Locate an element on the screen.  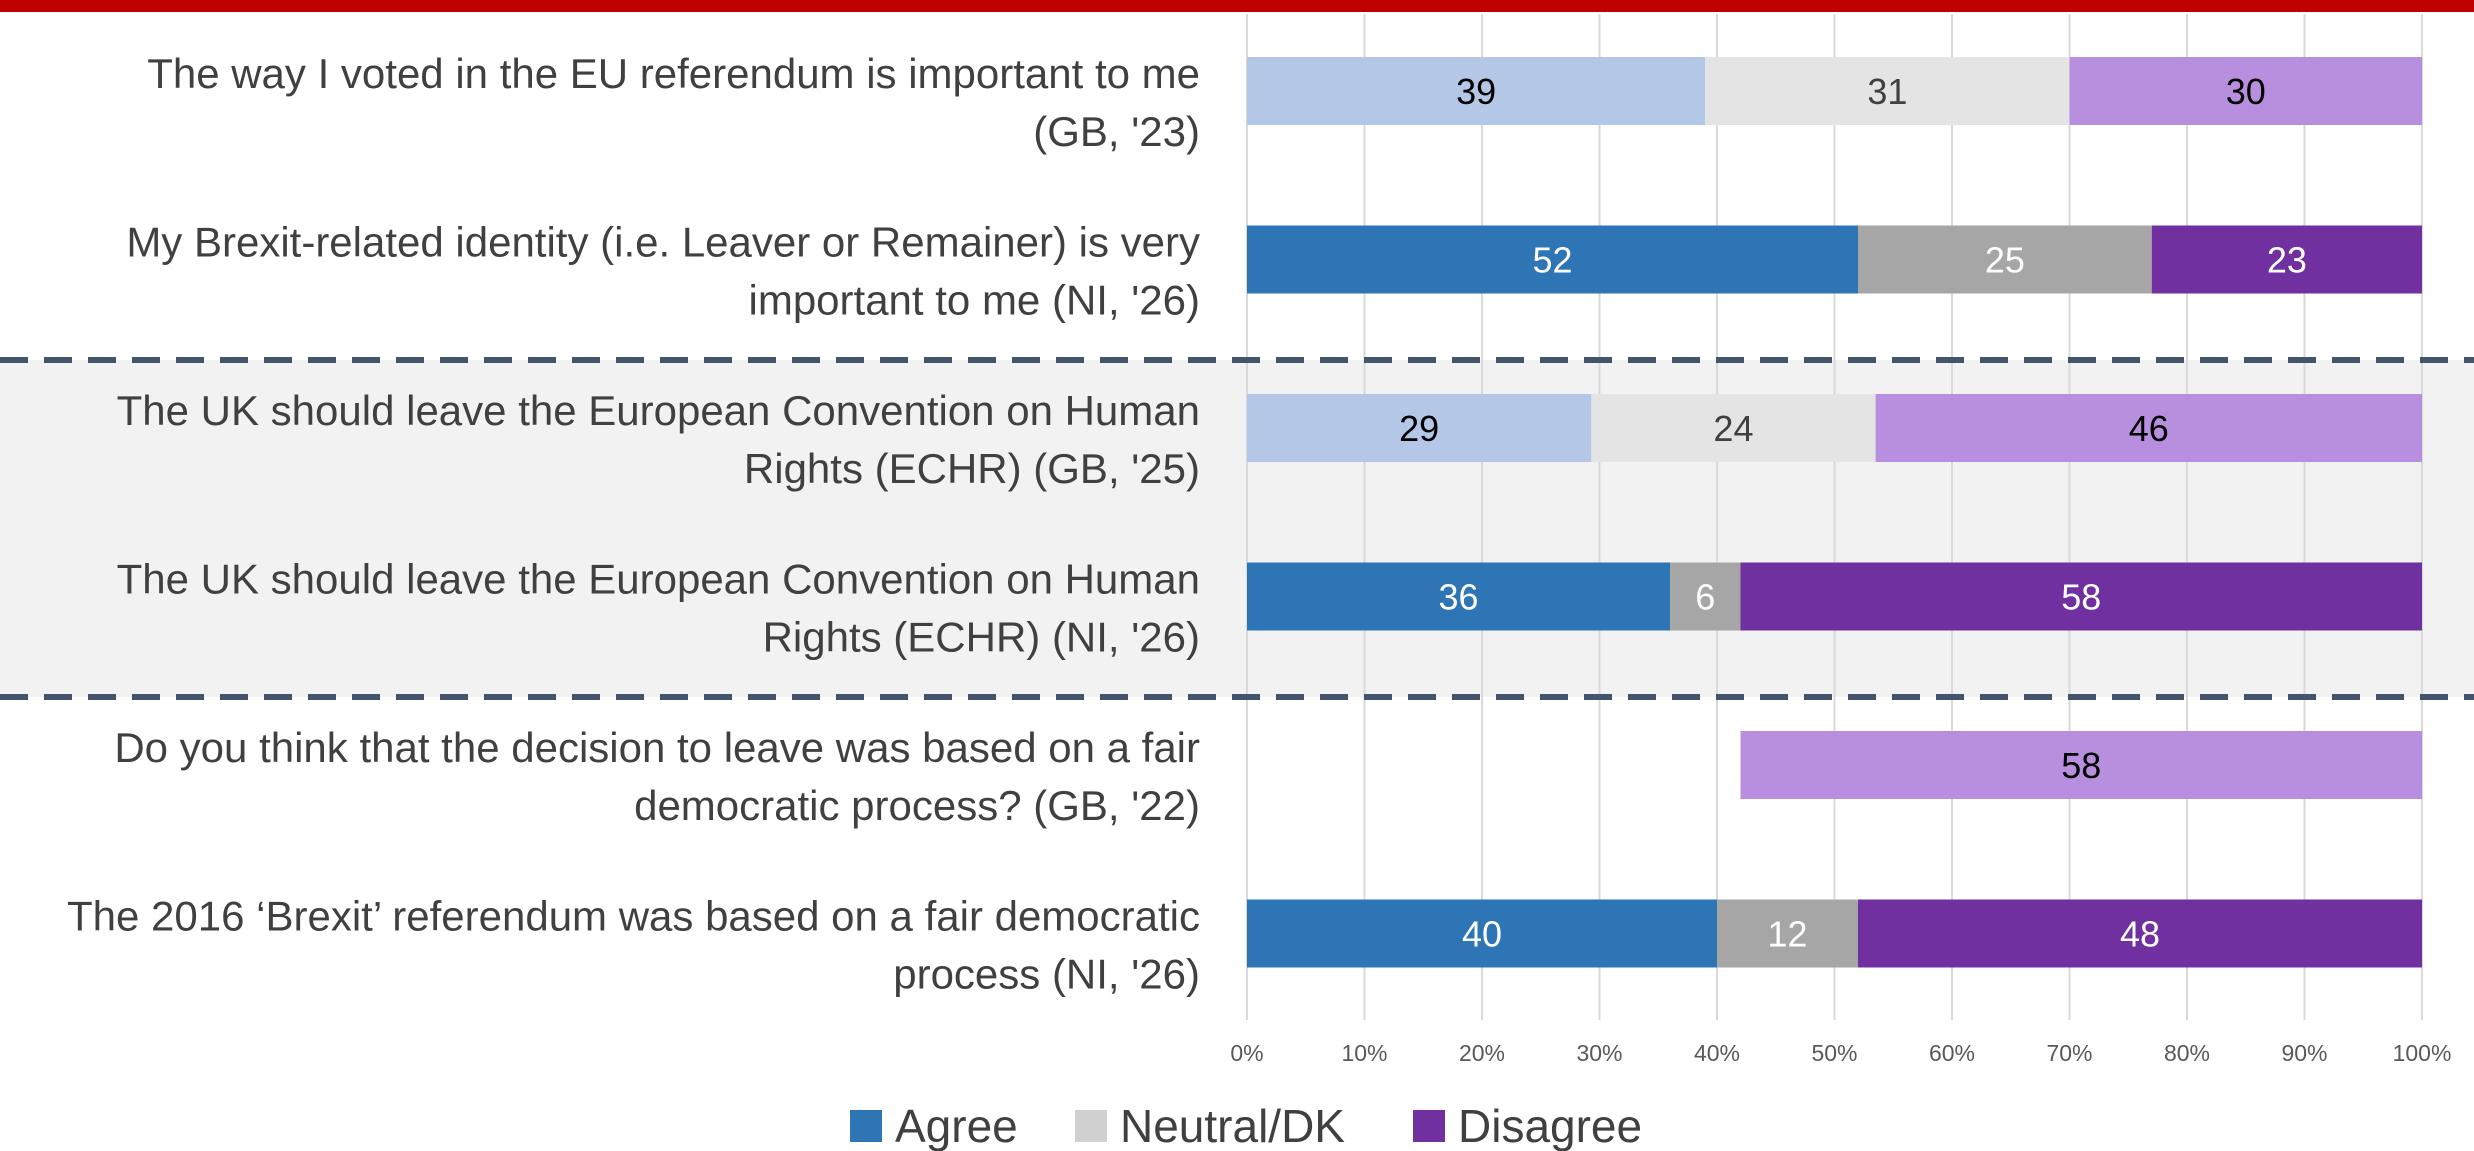
question-label: democratic process? (GB, '22) is located at coordinates (917, 805).